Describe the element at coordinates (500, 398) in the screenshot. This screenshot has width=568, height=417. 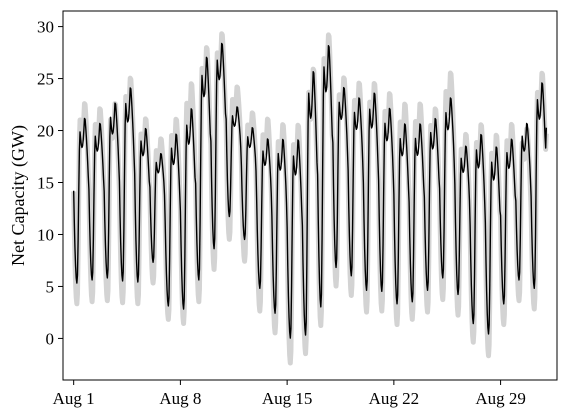
I see `x-tick-label: Aug 29` at that location.